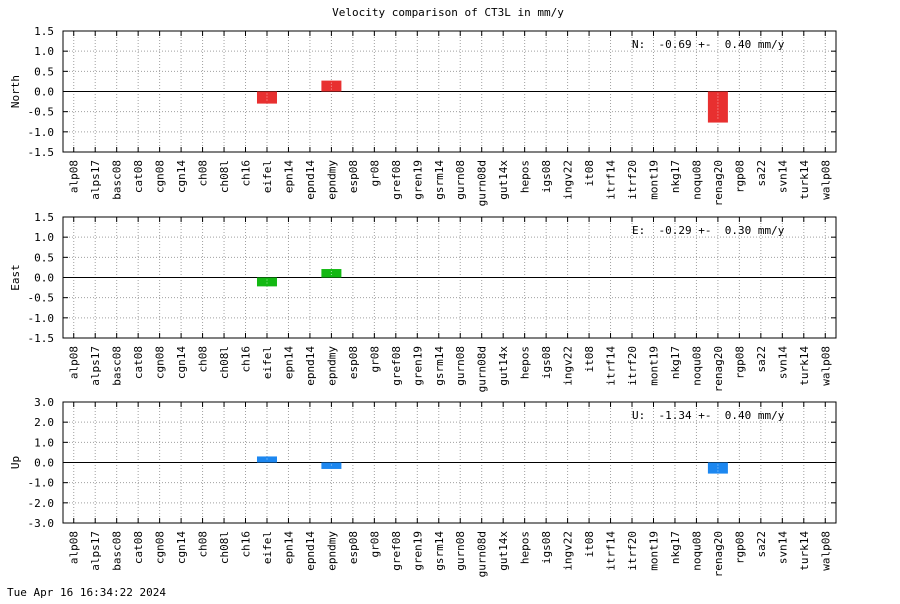 The image size is (900, 604). What do you see at coordinates (15, 462) in the screenshot?
I see `y-axis-label: Up` at bounding box center [15, 462].